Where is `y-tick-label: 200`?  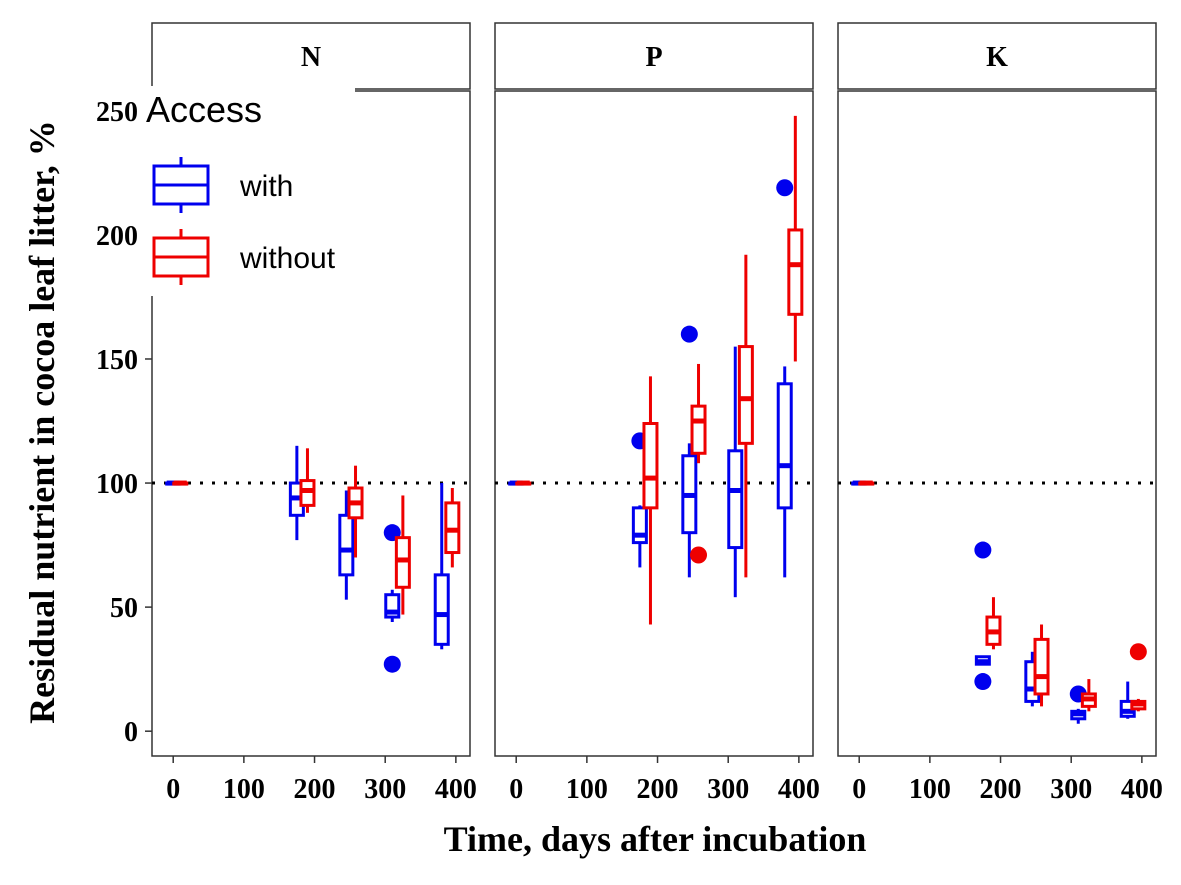 y-tick-label: 200 is located at coordinates (117, 236).